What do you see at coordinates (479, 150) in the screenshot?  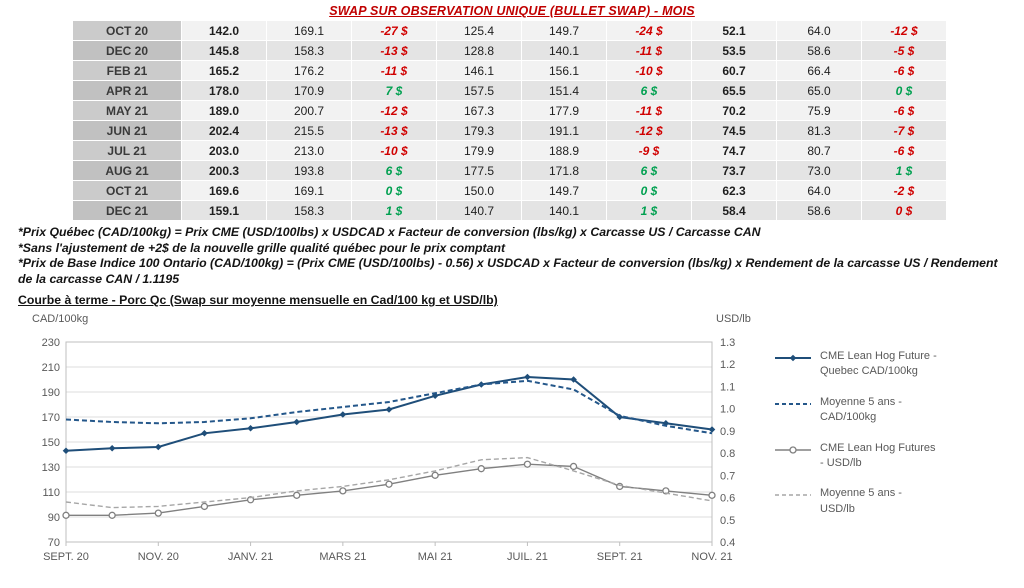 I see `price-cell: 179.9` at bounding box center [479, 150].